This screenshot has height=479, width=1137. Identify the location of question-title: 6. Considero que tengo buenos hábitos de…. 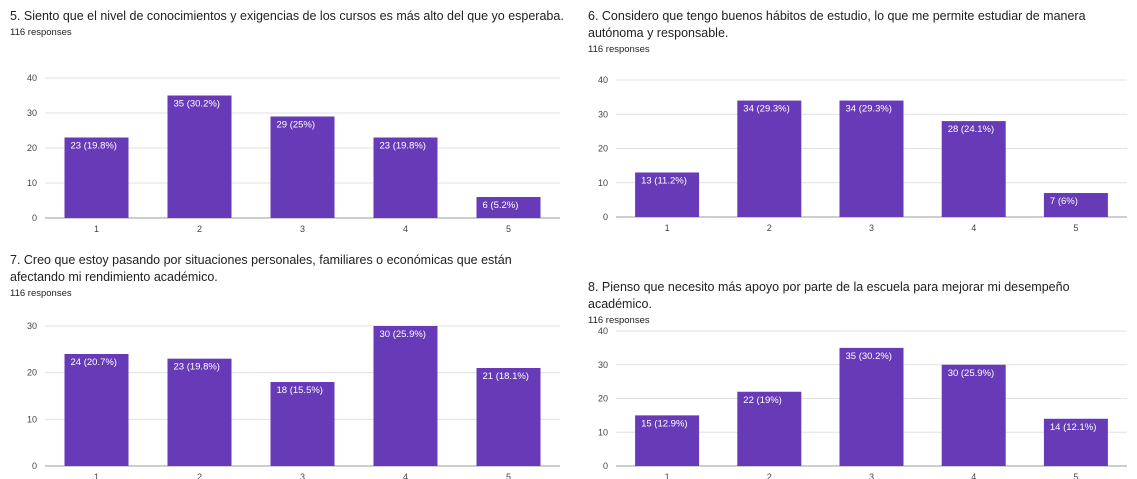
(837, 24).